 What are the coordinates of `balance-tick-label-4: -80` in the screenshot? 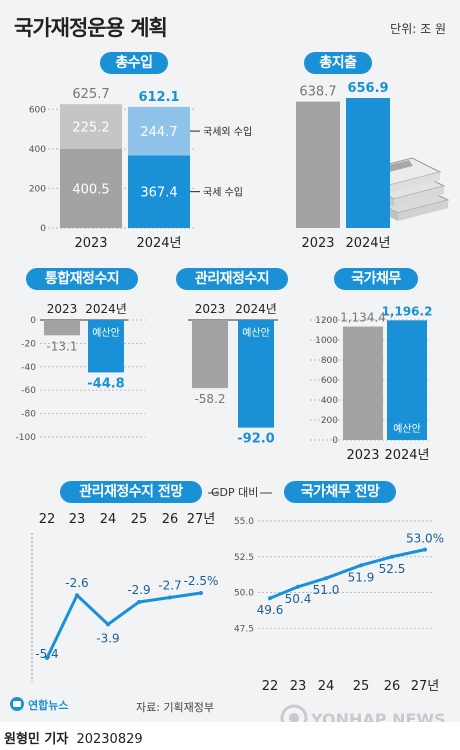 It's located at (28, 415).